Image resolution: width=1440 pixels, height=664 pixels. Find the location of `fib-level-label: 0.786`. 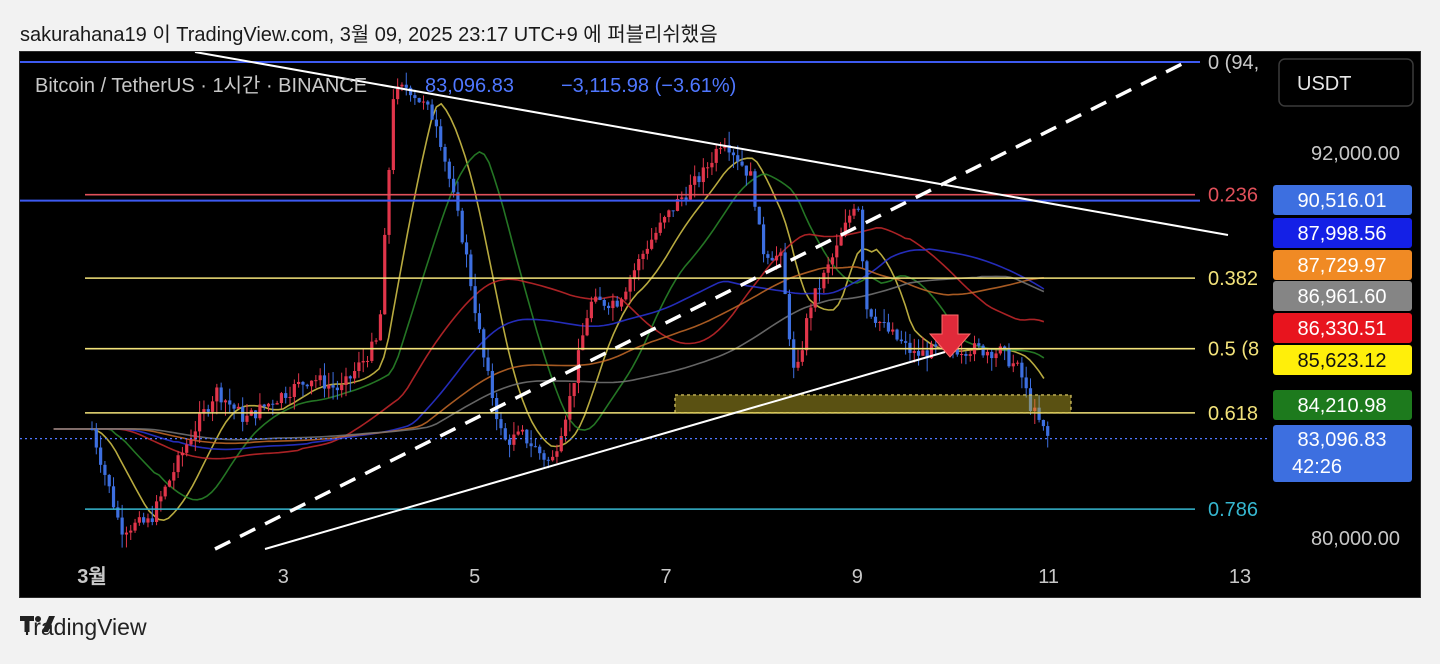

fib-level-label: 0.786 is located at coordinates (1233, 510).